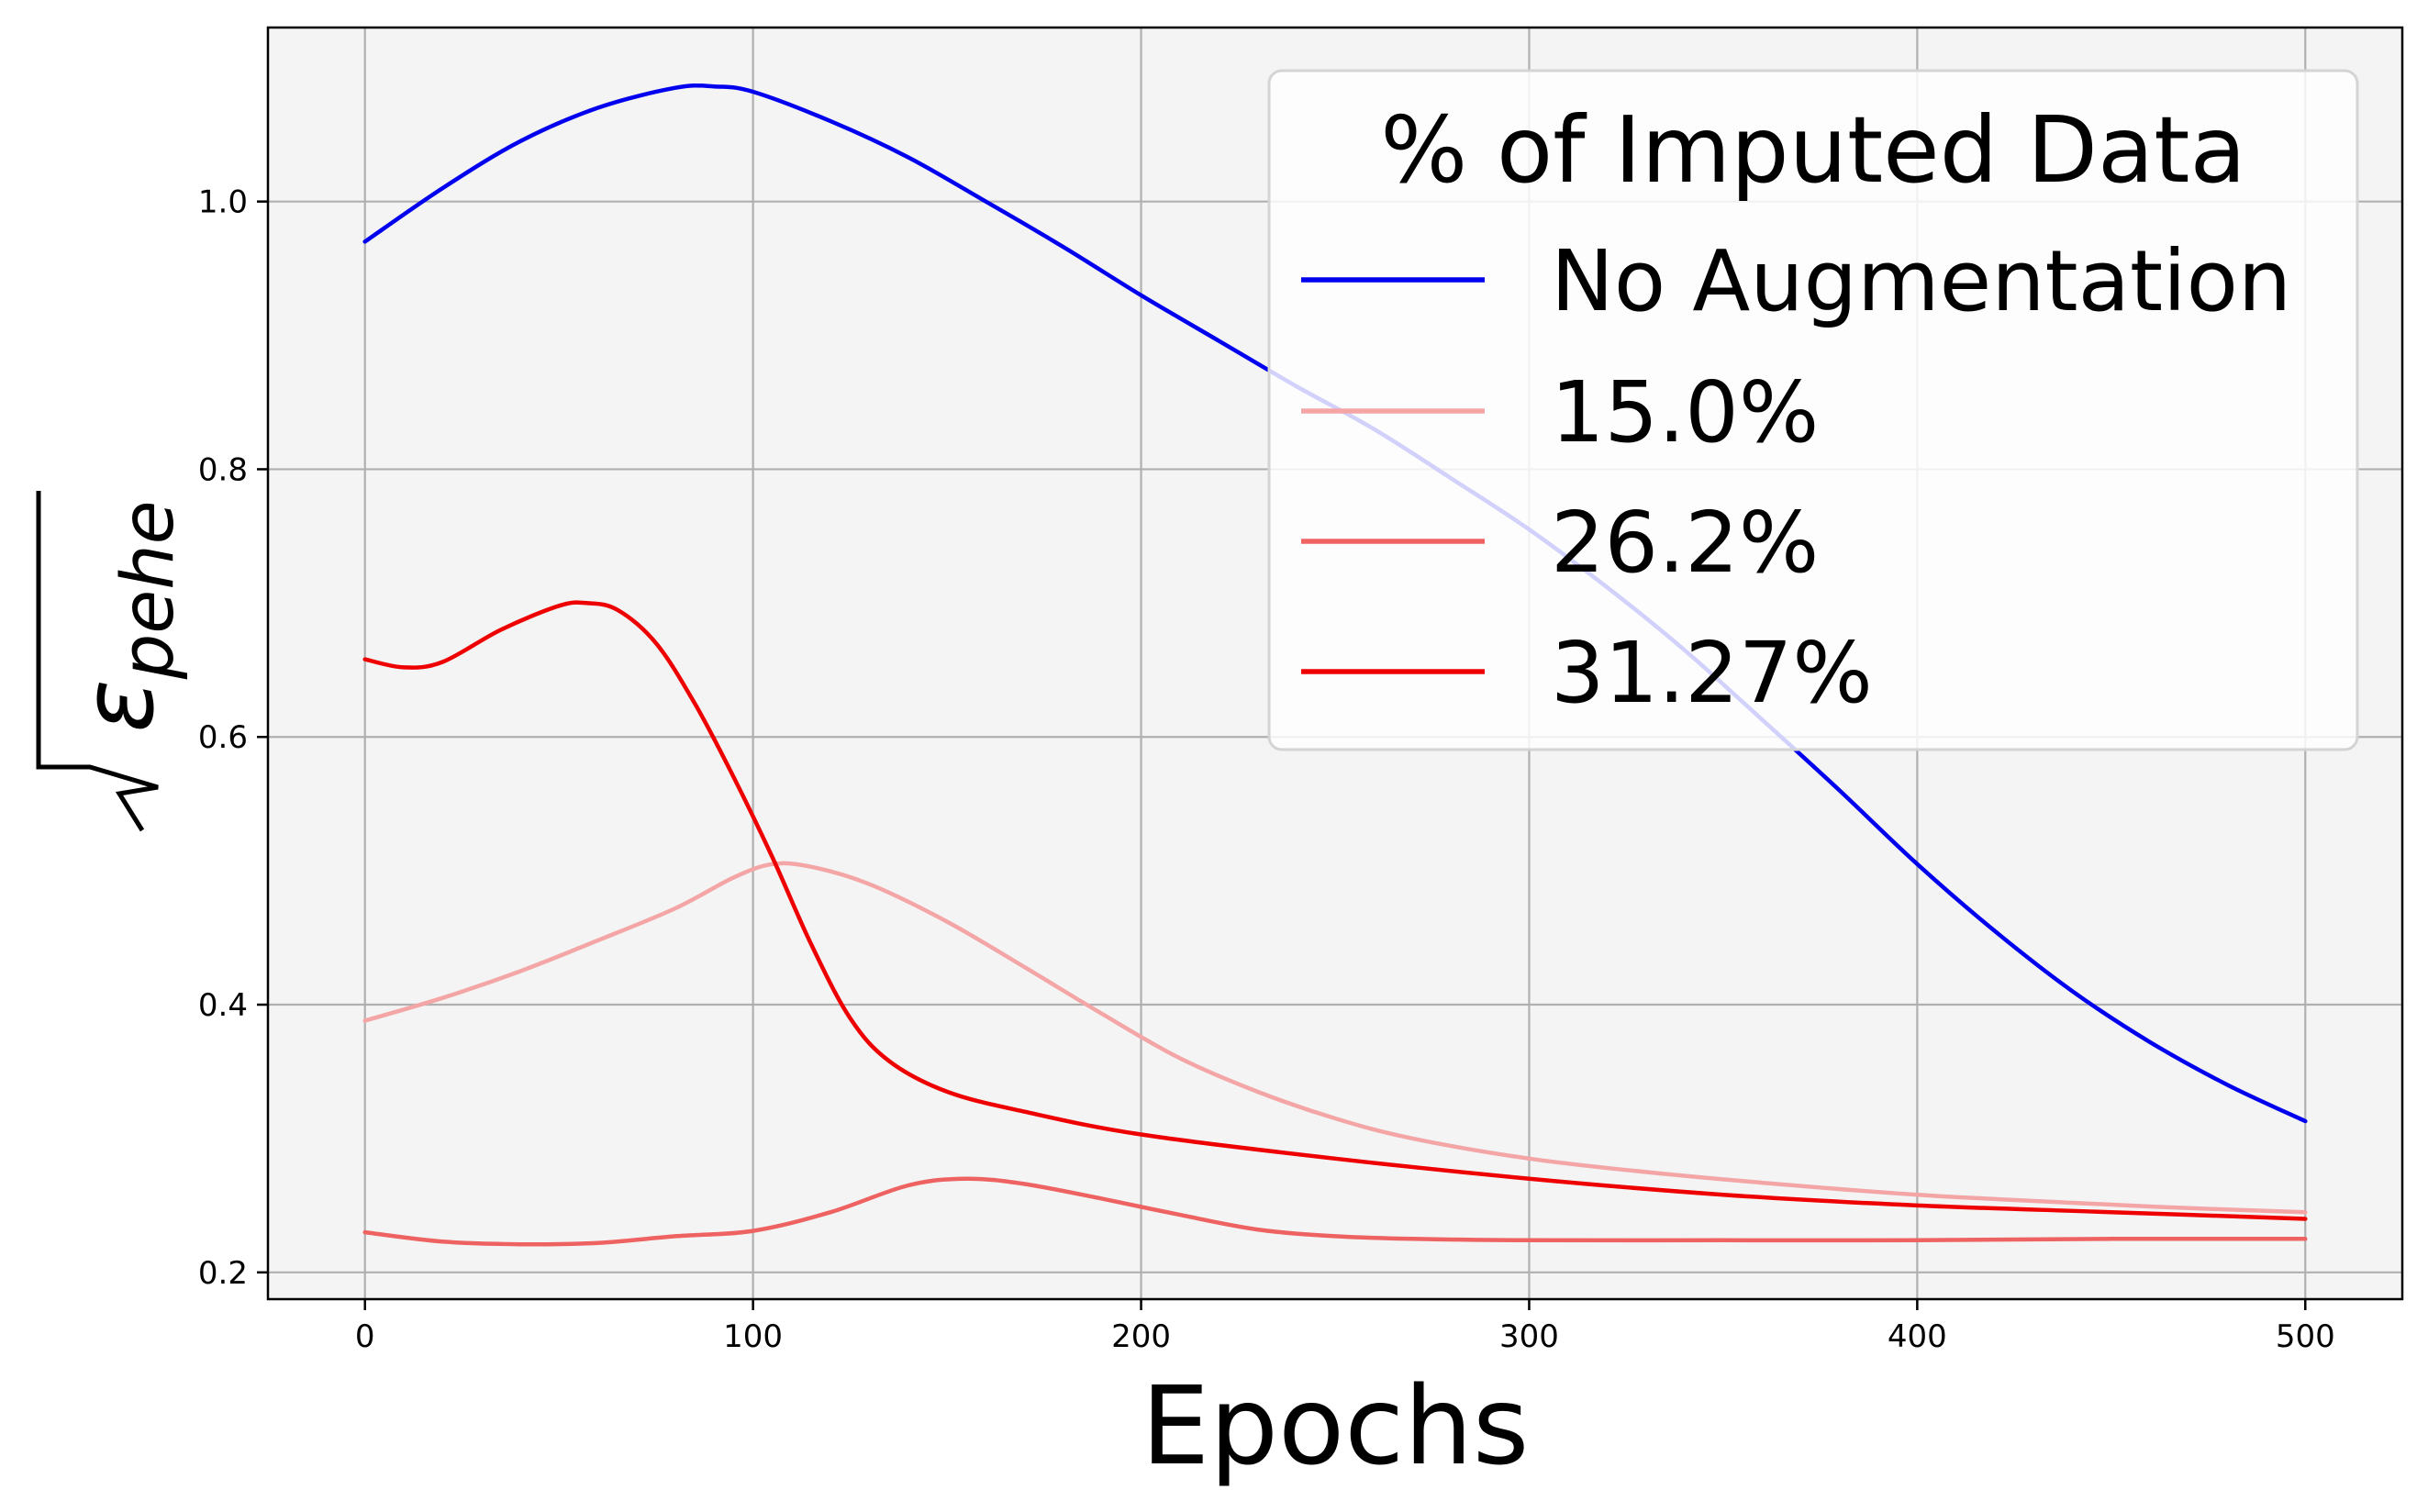  I want to click on y-tick-label: 0.8, so click(223, 469).